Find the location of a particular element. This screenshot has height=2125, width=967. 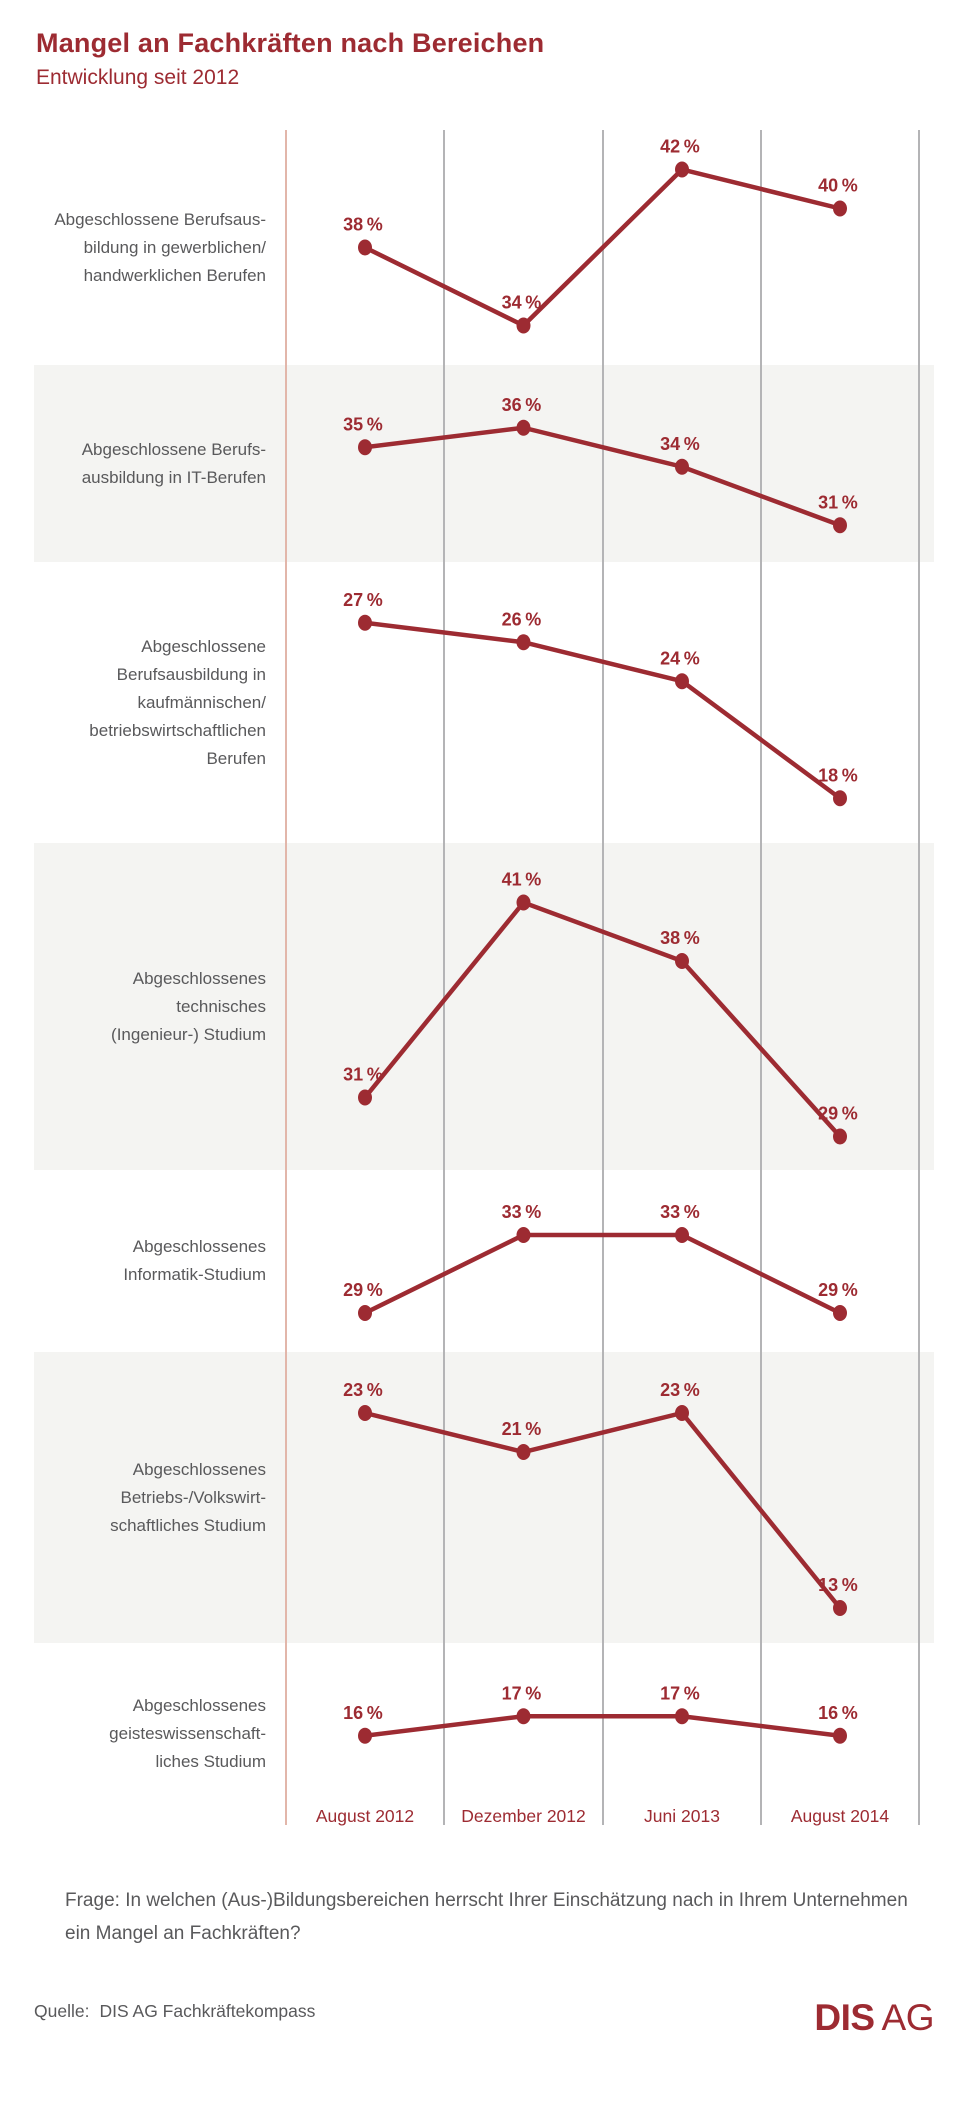

row-label-line: kaufmännischen/ is located at coordinates (201, 702).